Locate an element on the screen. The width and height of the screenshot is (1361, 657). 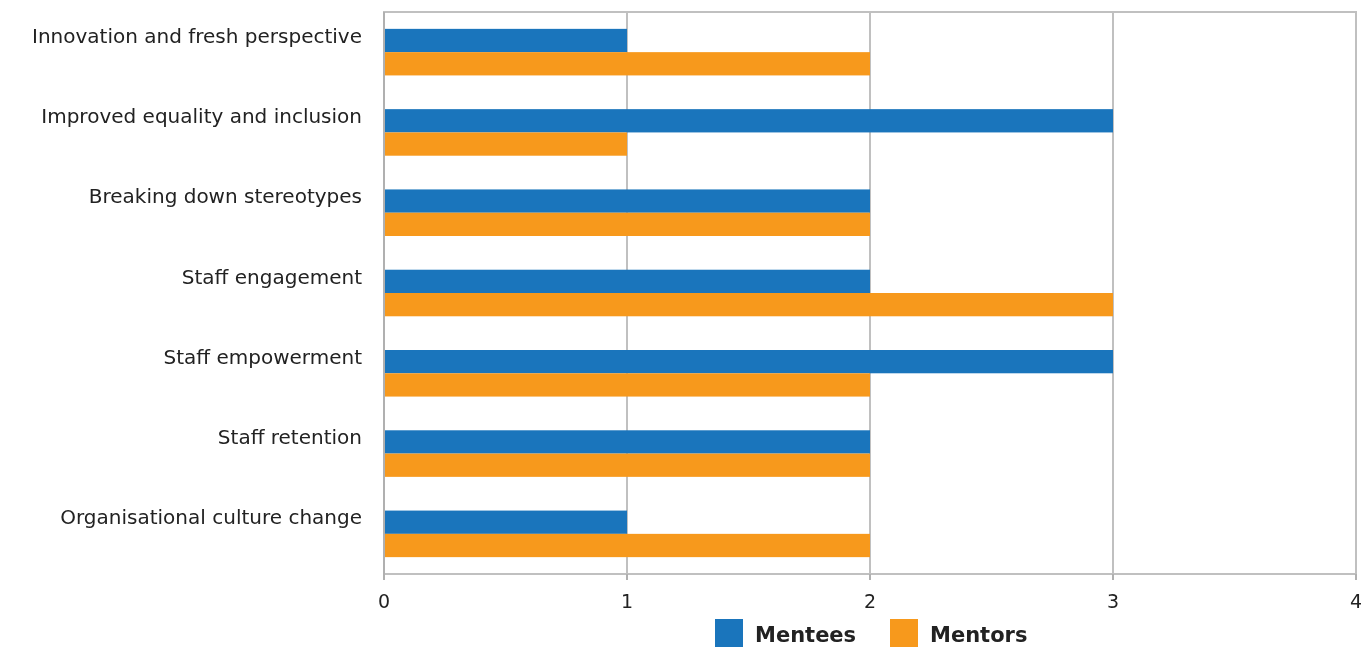
x-tick-label: 0 is located at coordinates (384, 601).